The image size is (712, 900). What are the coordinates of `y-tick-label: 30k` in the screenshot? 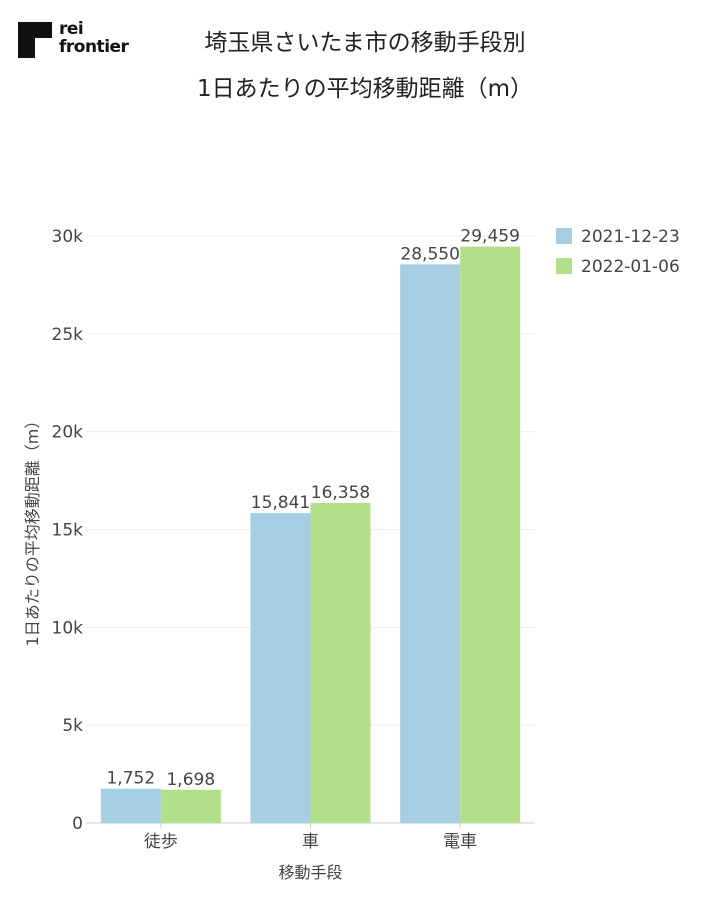 It's located at (68, 237).